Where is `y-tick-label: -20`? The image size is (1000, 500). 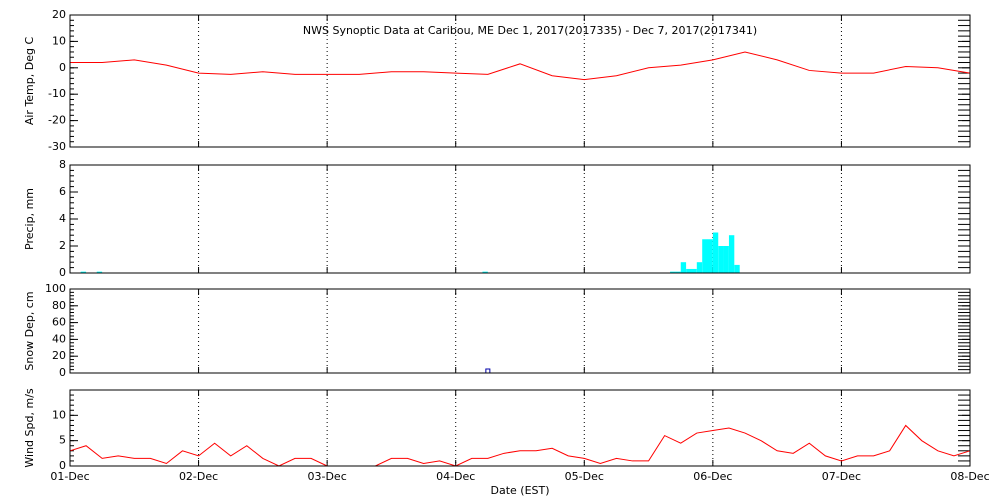 y-tick-label: -20 is located at coordinates (57, 120).